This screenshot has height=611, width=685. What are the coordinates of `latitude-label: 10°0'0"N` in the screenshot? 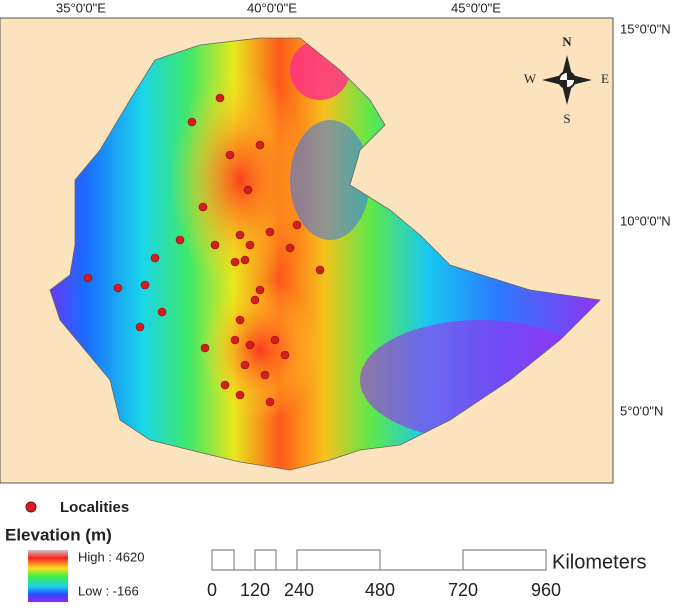 It's located at (645, 220).